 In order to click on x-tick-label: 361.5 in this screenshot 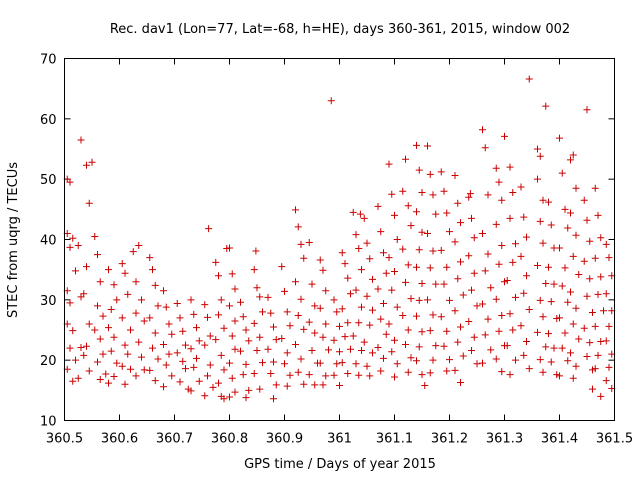, I will do `click(614, 439)`.